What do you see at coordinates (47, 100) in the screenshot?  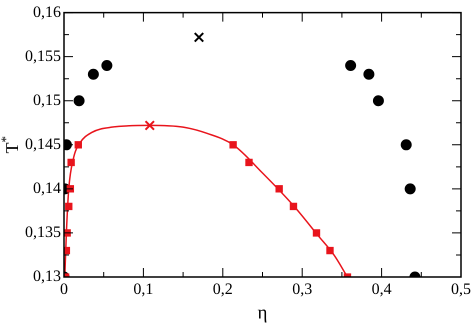 I see `y-tick-label: 0,15` at bounding box center [47, 100].